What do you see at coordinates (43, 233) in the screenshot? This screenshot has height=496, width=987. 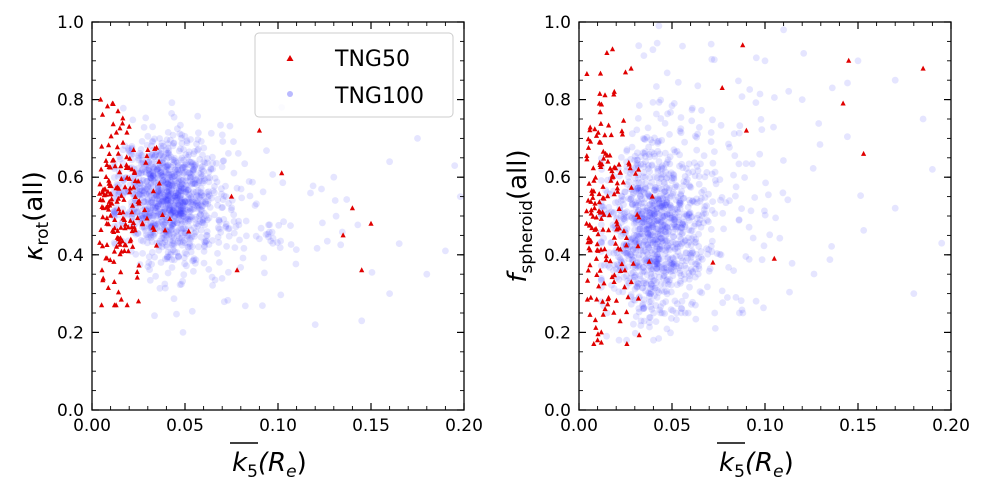 I see `left-ylabel-sub: rot` at bounding box center [43, 233].